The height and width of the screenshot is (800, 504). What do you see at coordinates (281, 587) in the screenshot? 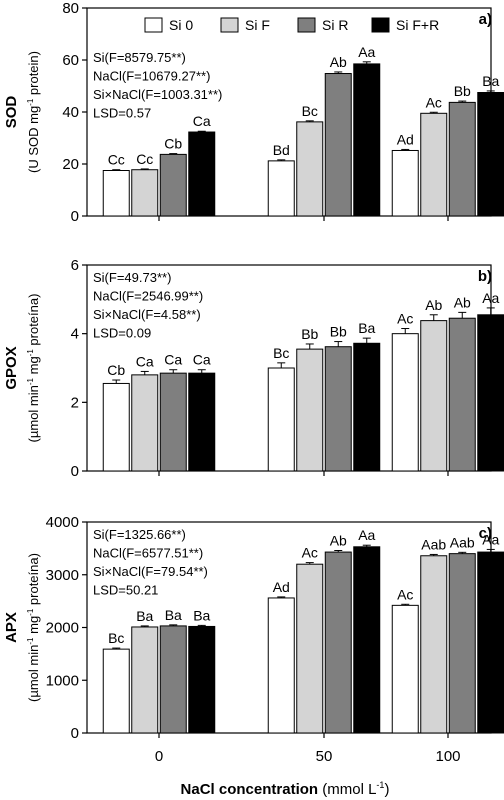
I see `bar-letter-label: Ad` at bounding box center [281, 587].